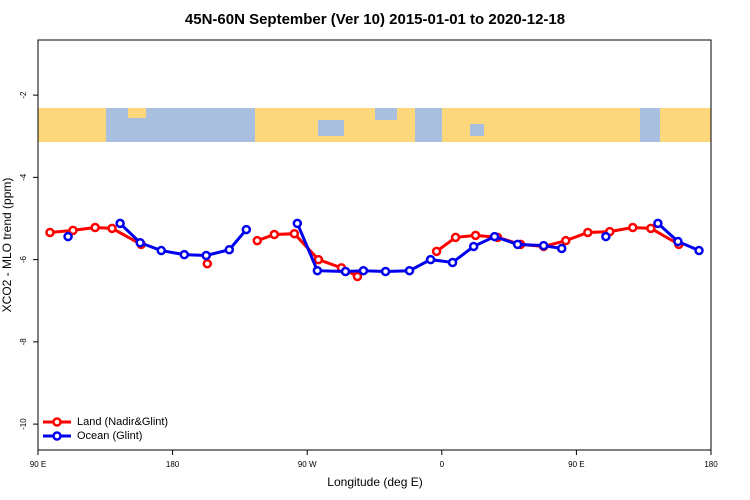 This screenshot has height=500, width=750. Describe the element at coordinates (23, 259) in the screenshot. I see `y-tick-label: -6` at that location.